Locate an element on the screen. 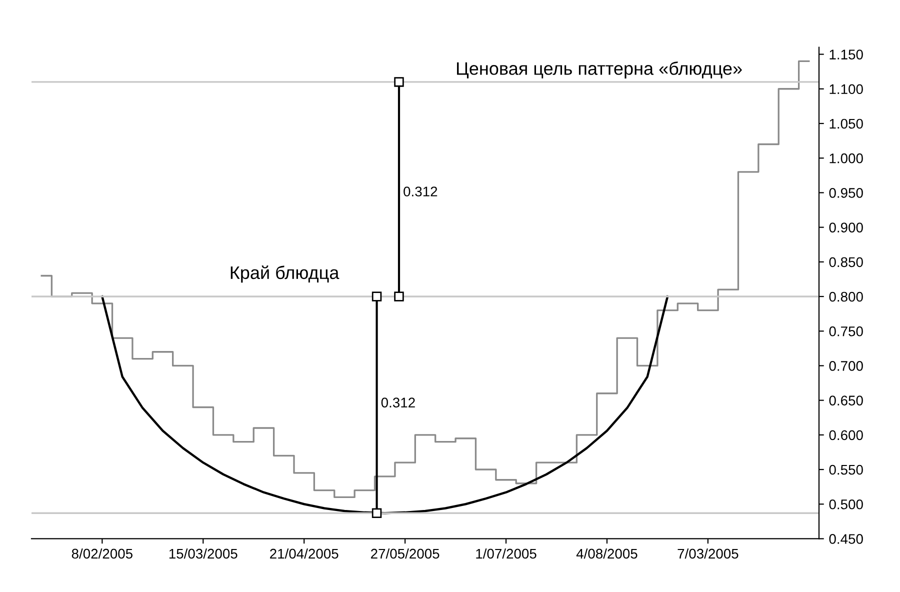  x-tick-label: 15/03/2005 is located at coordinates (203, 553).